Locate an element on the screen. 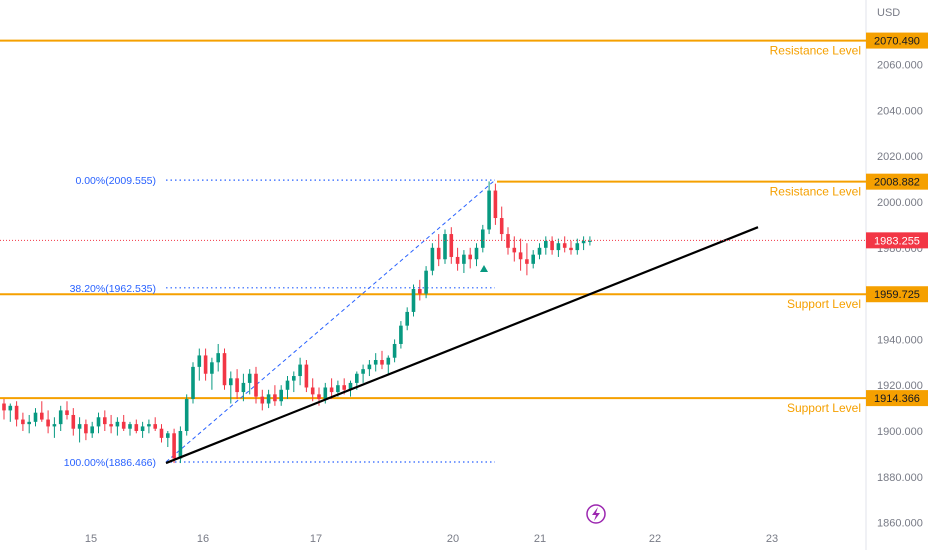 This screenshot has height=550, width=932. signal-triangle-icon is located at coordinates (484, 268).